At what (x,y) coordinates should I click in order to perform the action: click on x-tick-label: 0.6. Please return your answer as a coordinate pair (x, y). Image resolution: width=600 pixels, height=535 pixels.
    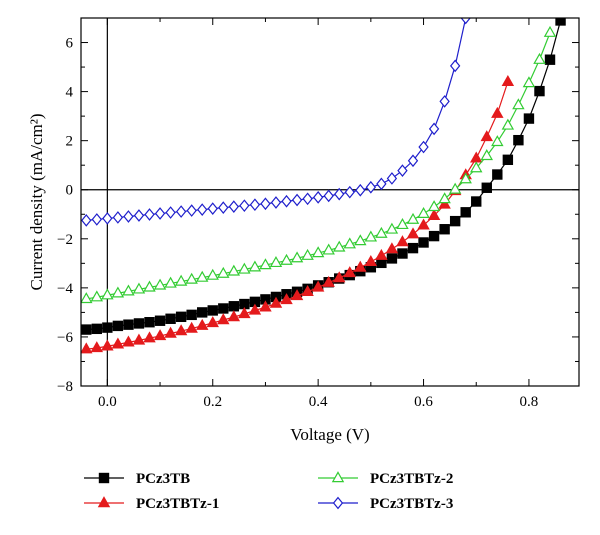
    Looking at the image, I should click on (423, 402).